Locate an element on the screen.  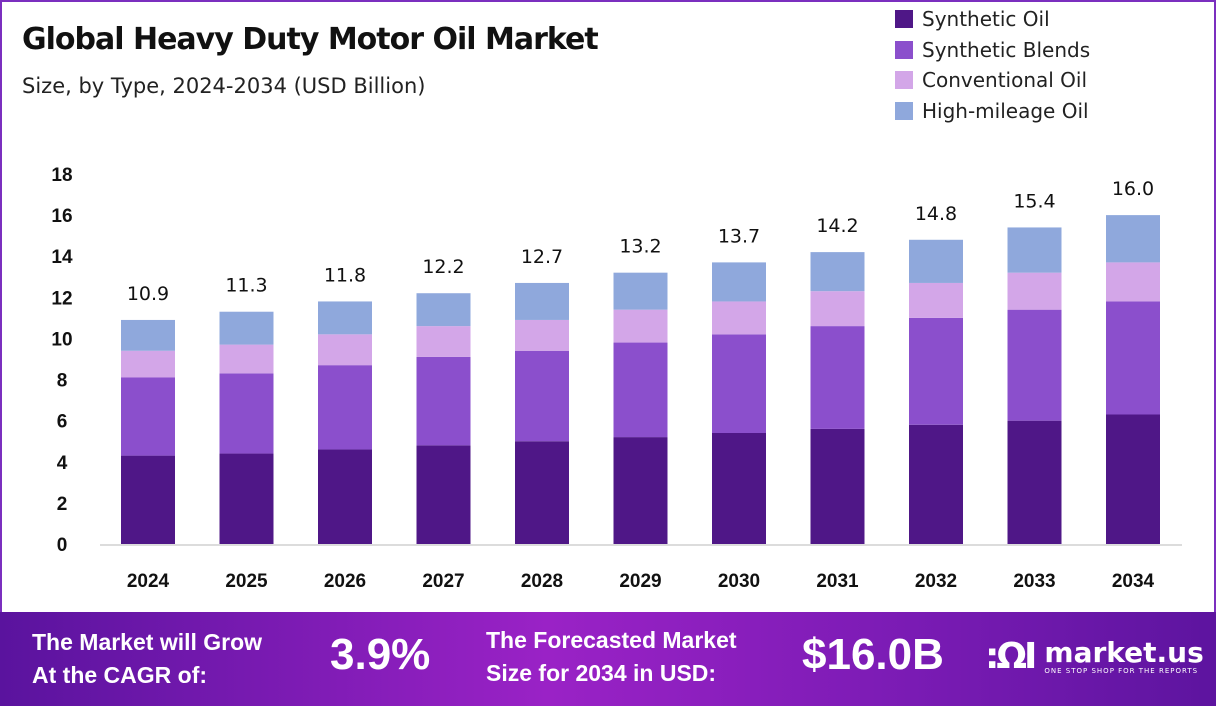
chart-title: Global Heavy Duty Motor Oil Market is located at coordinates (310, 39).